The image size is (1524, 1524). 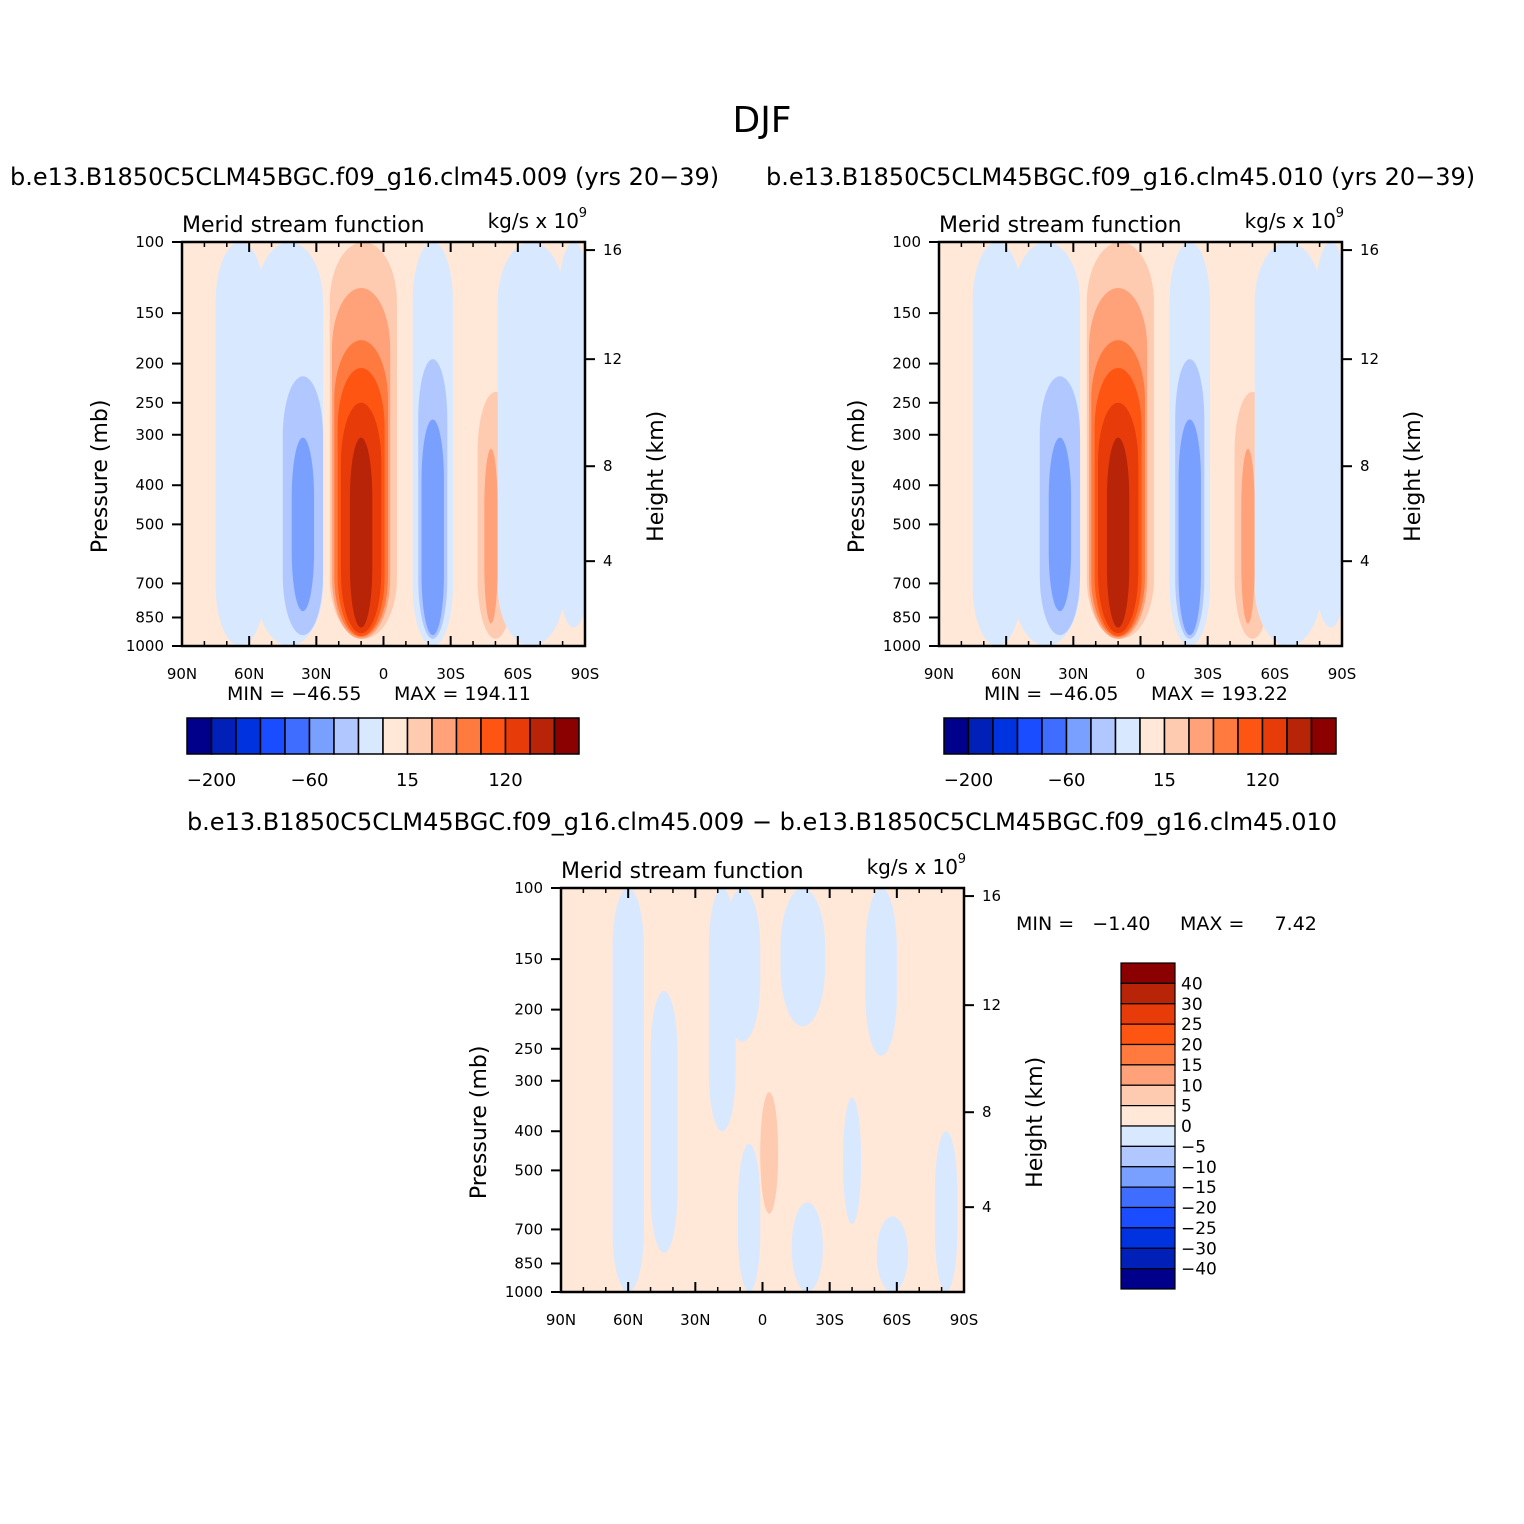 What do you see at coordinates (1073, 674) in the screenshot?
I see `x-tick-label: 30N` at bounding box center [1073, 674].